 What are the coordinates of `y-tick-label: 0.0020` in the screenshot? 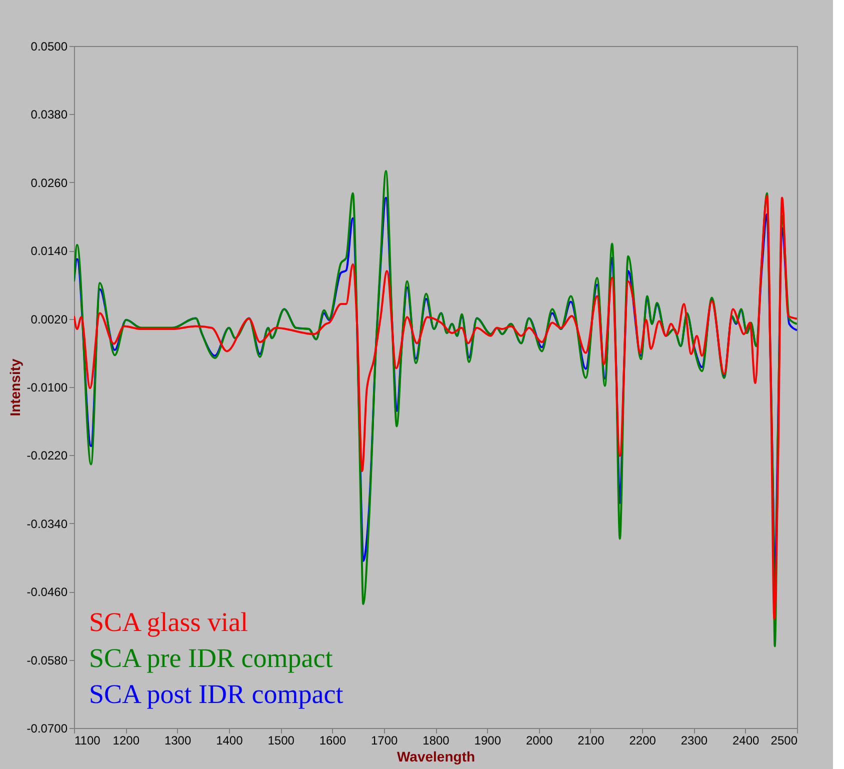 It's located at (49, 319).